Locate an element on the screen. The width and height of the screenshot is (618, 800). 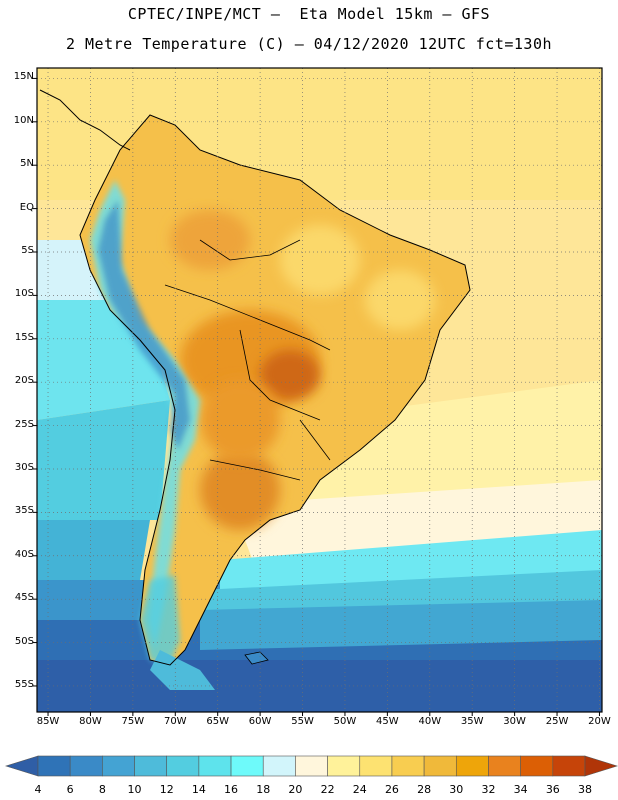
colorbar-label: 18 is located at coordinates (263, 789).